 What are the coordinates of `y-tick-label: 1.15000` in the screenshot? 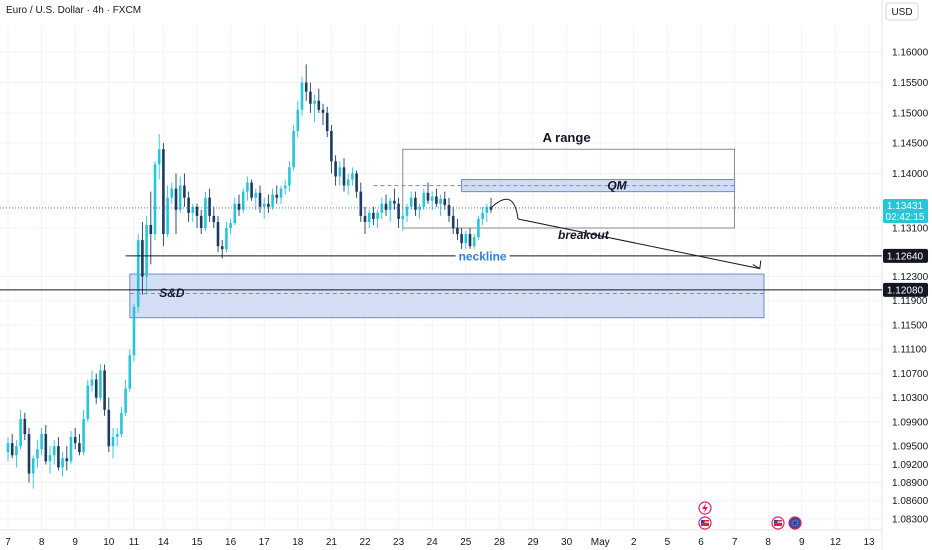 It's located at (910, 113).